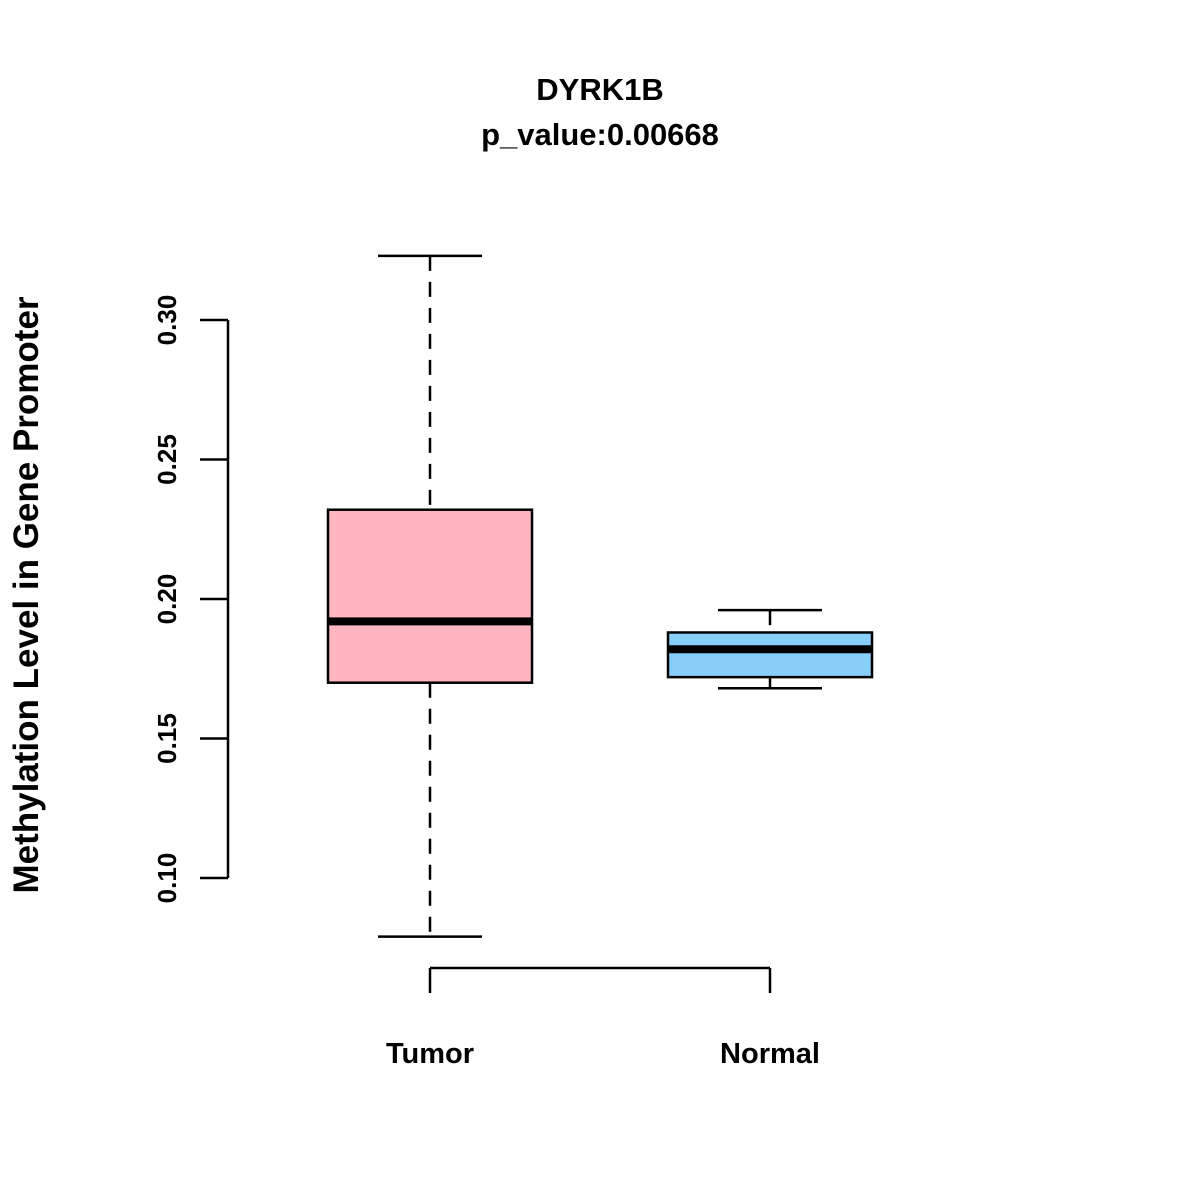 The image size is (1200, 1200). I want to click on category-label-normal: Normal, so click(770, 1054).